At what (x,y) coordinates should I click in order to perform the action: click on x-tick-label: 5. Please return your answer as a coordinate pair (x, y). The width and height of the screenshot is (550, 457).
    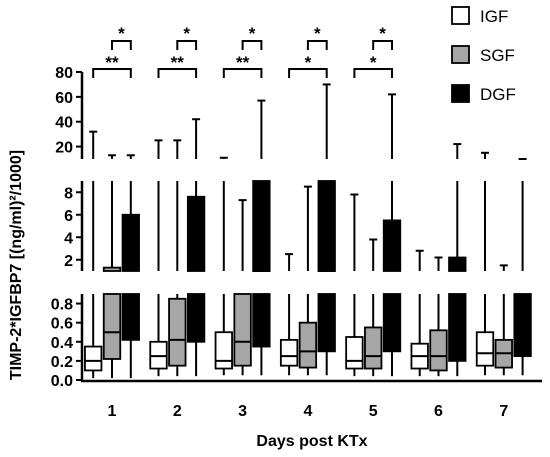
    Looking at the image, I should click on (373, 411).